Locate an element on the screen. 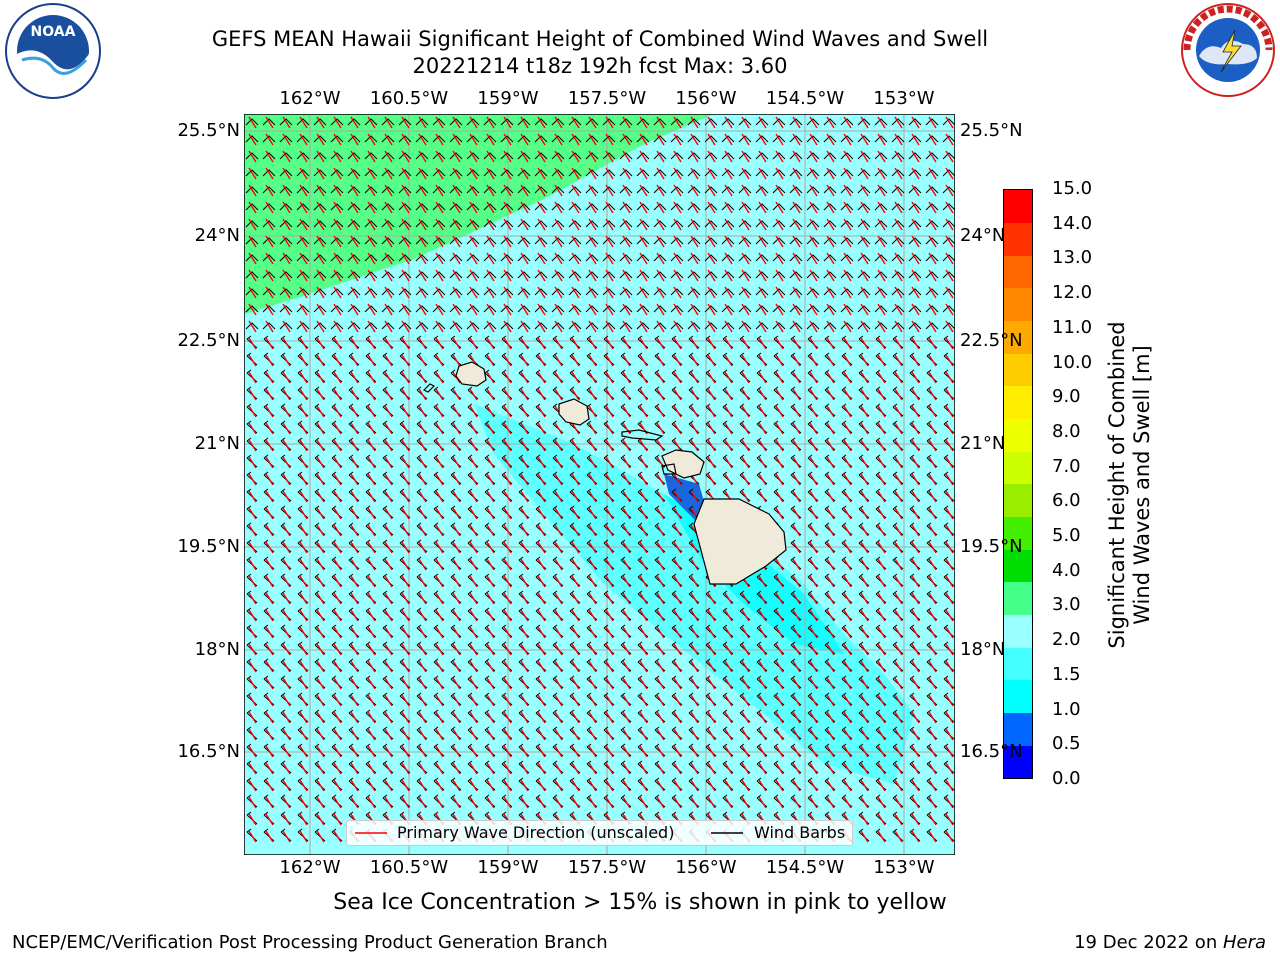 The height and width of the screenshot is (960, 1280). lon-tick-bottom: 159°W is located at coordinates (508, 867).